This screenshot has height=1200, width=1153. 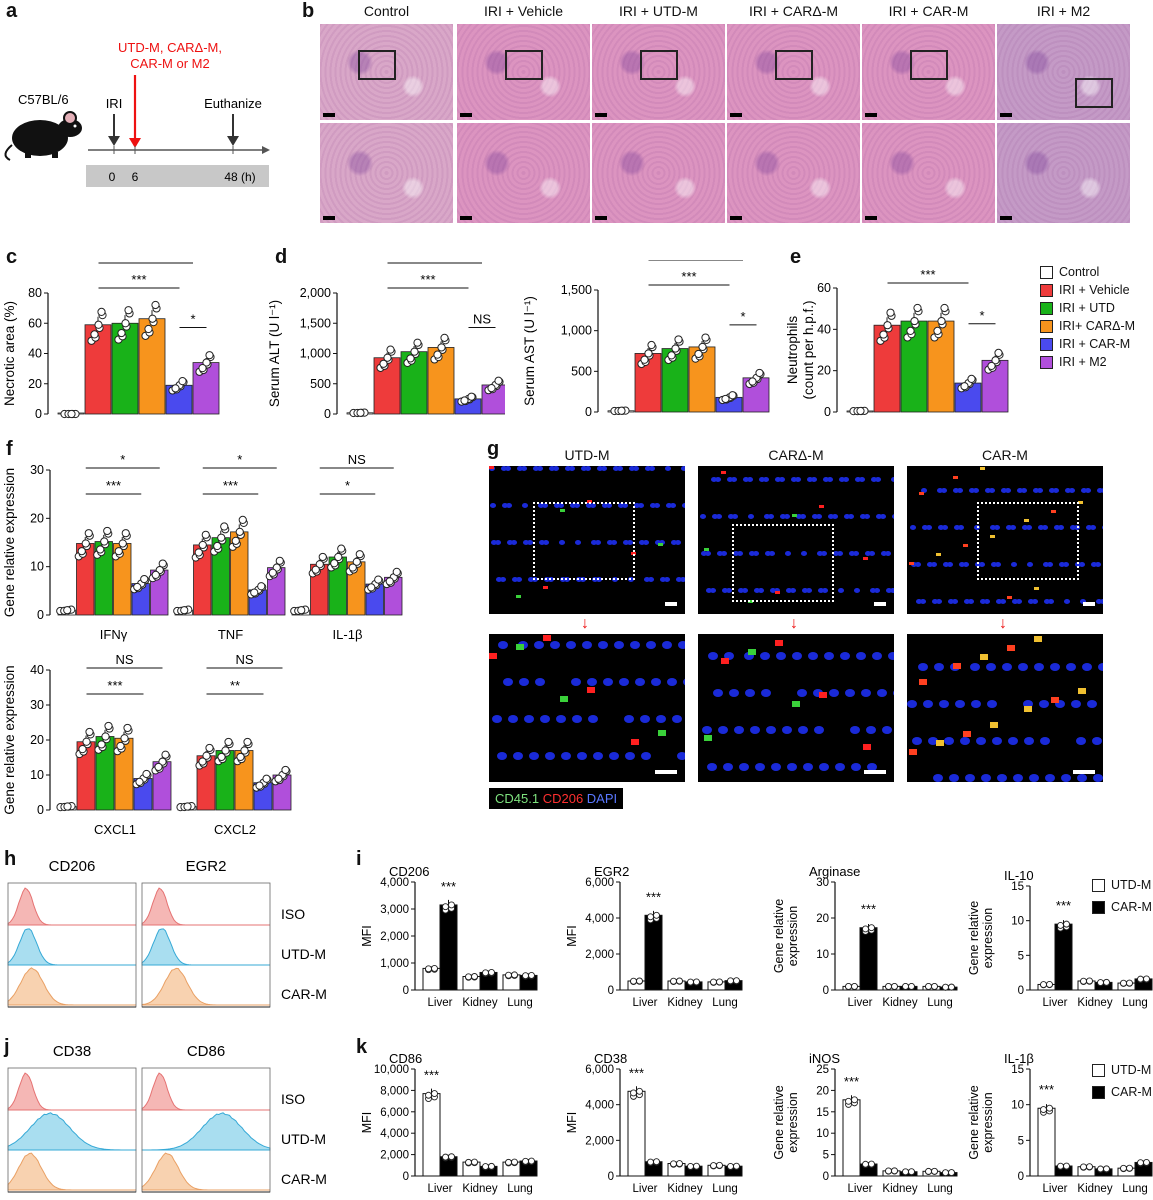 I want to click on legend-label: IRI + UTD, so click(x=1087, y=308).